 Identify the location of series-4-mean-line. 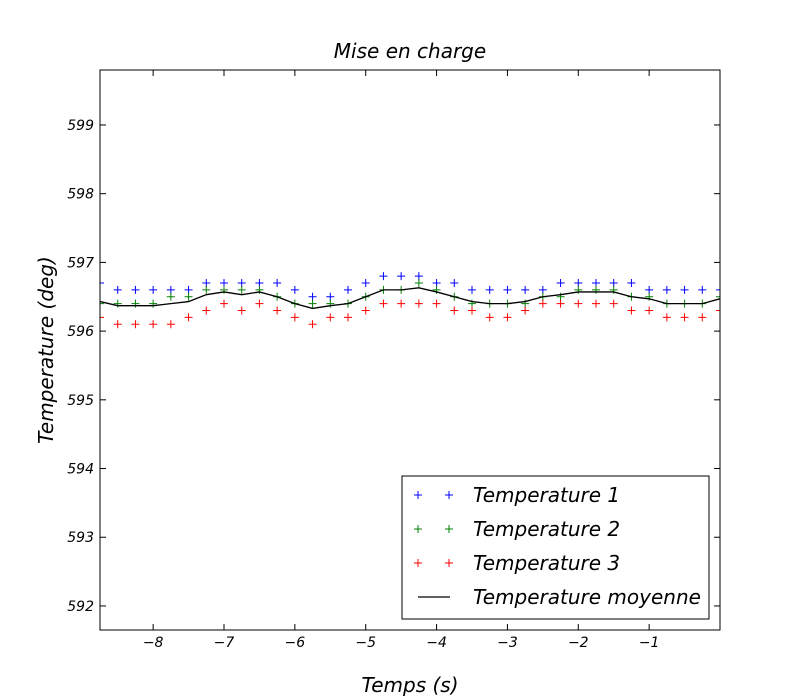
(410, 298).